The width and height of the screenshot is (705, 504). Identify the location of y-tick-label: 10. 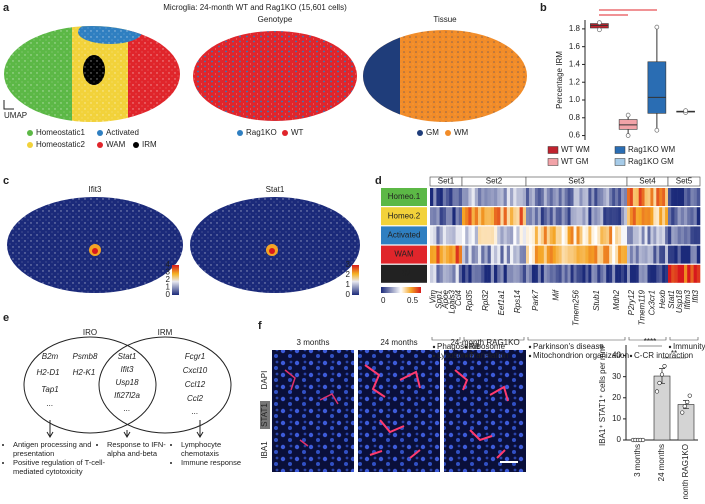
(616, 418).